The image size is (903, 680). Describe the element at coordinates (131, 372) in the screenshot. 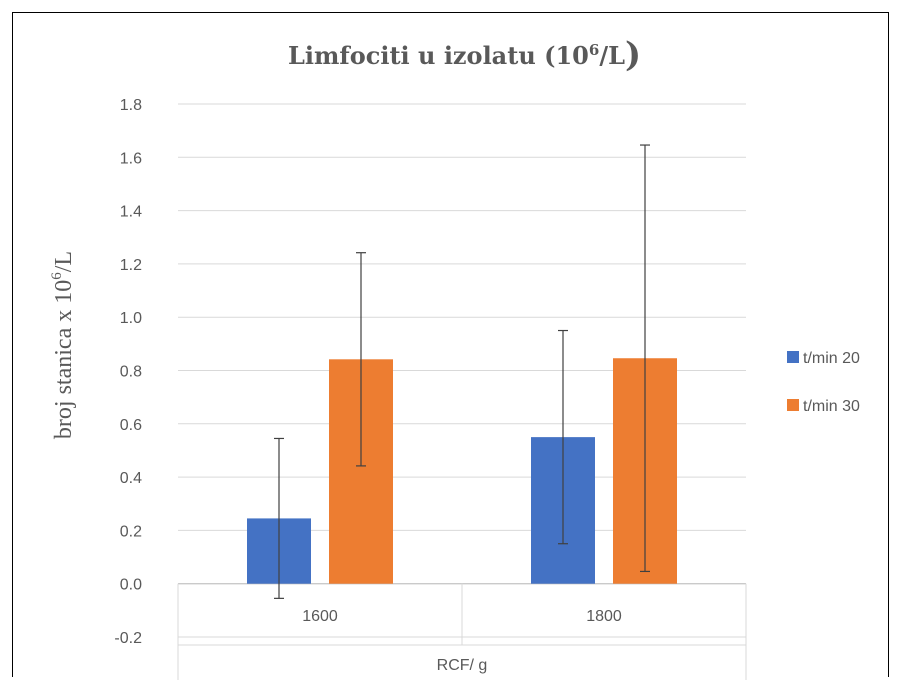

I see `y-tick-label: 0.8` at that location.